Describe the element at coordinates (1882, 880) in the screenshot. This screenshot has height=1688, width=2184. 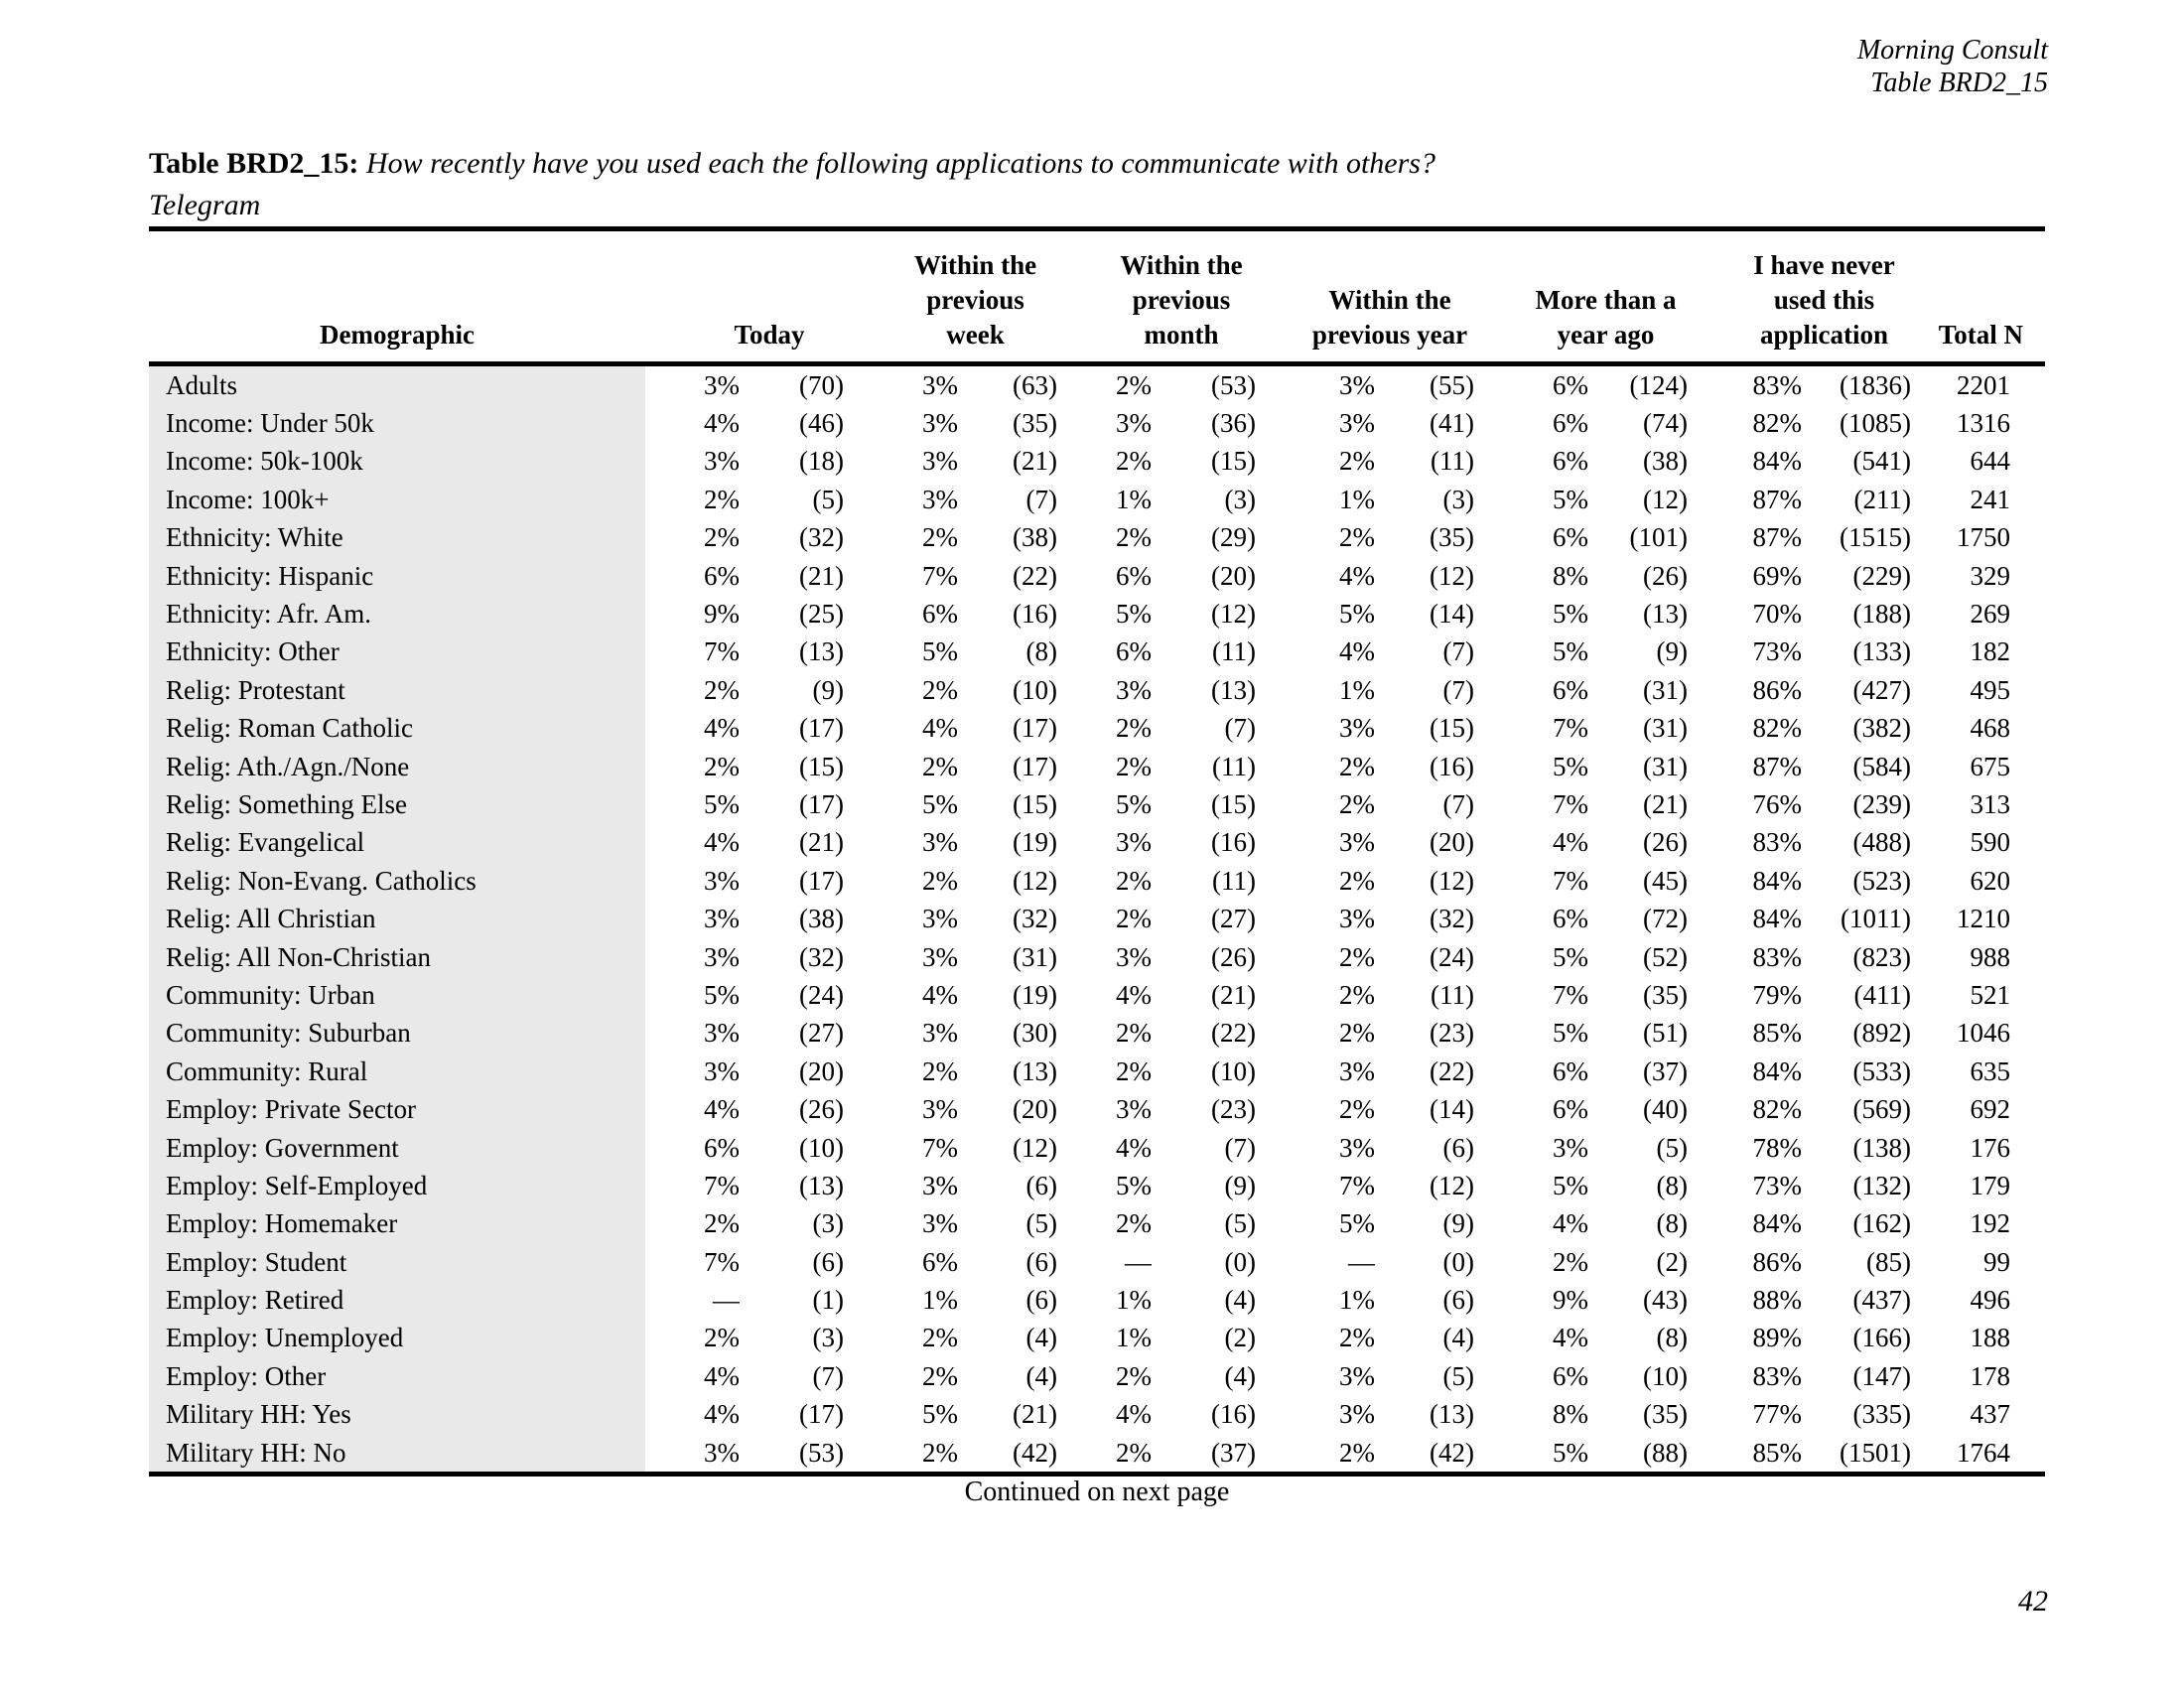
I see `value-cell: (523)` at that location.